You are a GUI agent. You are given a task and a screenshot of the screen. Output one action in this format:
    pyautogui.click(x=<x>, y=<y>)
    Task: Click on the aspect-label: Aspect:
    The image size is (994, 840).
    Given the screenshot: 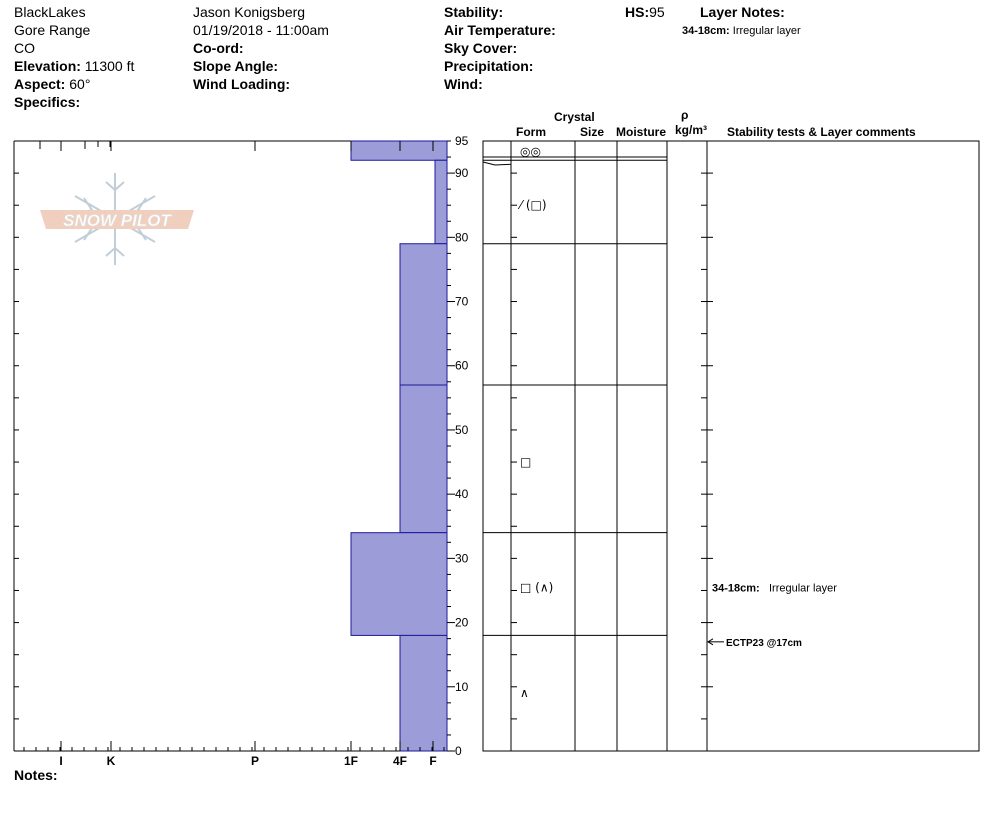 What is the action you would take?
    pyautogui.click(x=40, y=84)
    